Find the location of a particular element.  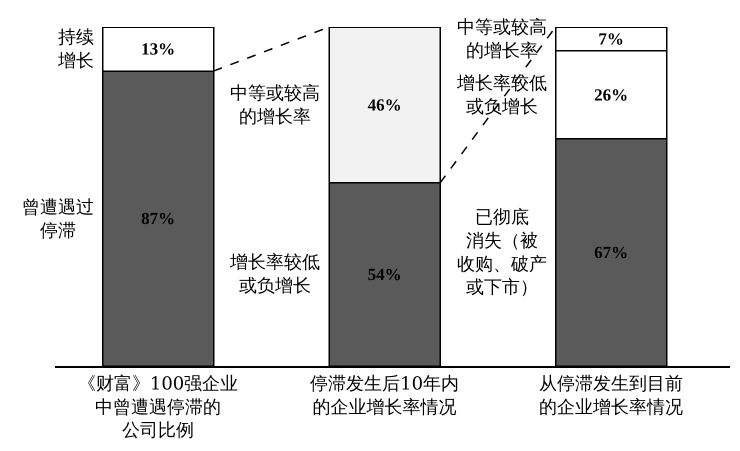

x-tick-label: 从停滞发生到目前的企业增长率情况 is located at coordinates (611, 395).